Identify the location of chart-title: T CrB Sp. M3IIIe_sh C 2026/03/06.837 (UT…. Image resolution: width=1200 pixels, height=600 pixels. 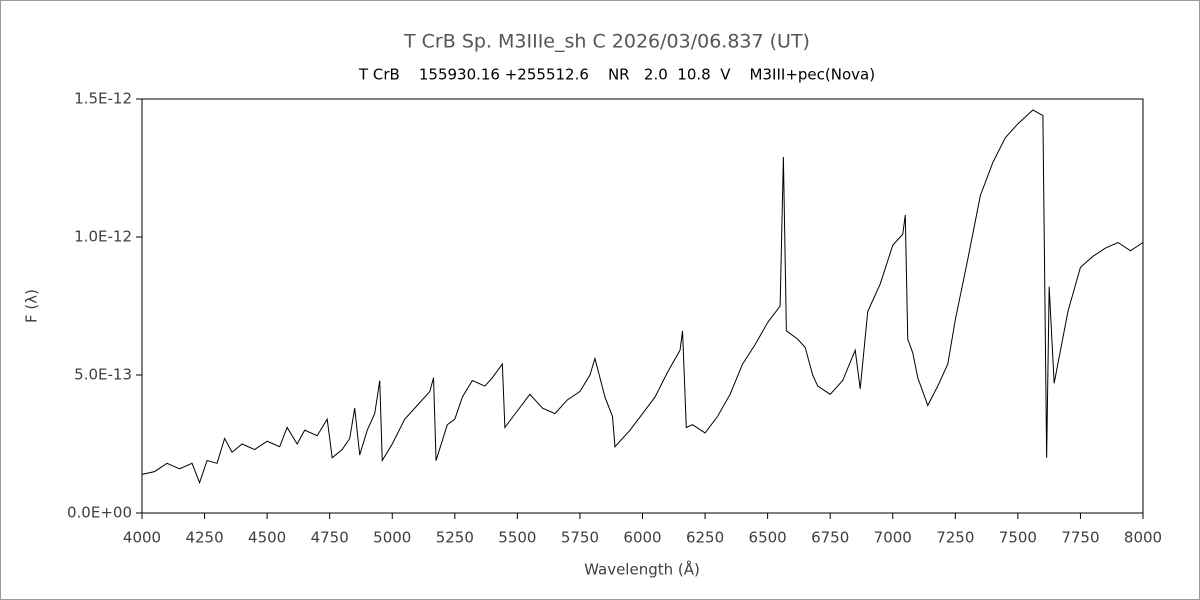
(606, 42).